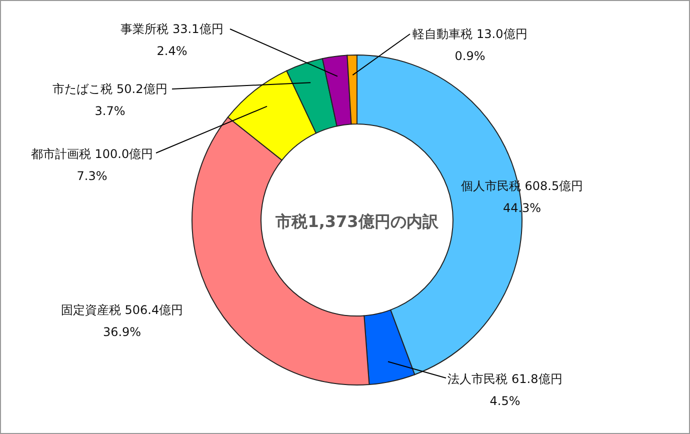 This screenshot has height=434, width=690. I want to click on slice-label: 事業所税 33.1億円 2.4%, so click(172, 40).